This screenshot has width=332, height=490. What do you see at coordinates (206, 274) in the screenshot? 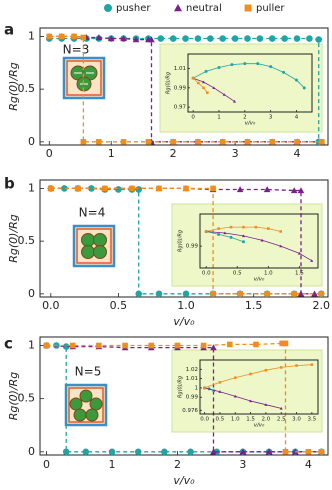
I see `x-tick-label: 0.0` at bounding box center [206, 274].